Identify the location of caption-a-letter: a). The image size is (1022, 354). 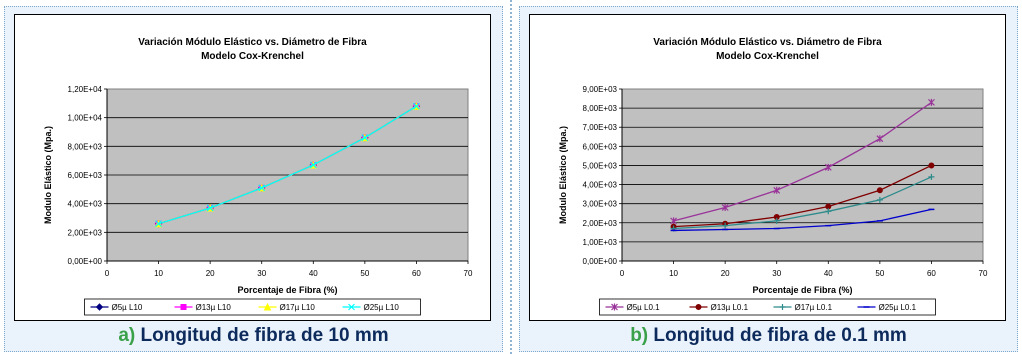
(127, 335).